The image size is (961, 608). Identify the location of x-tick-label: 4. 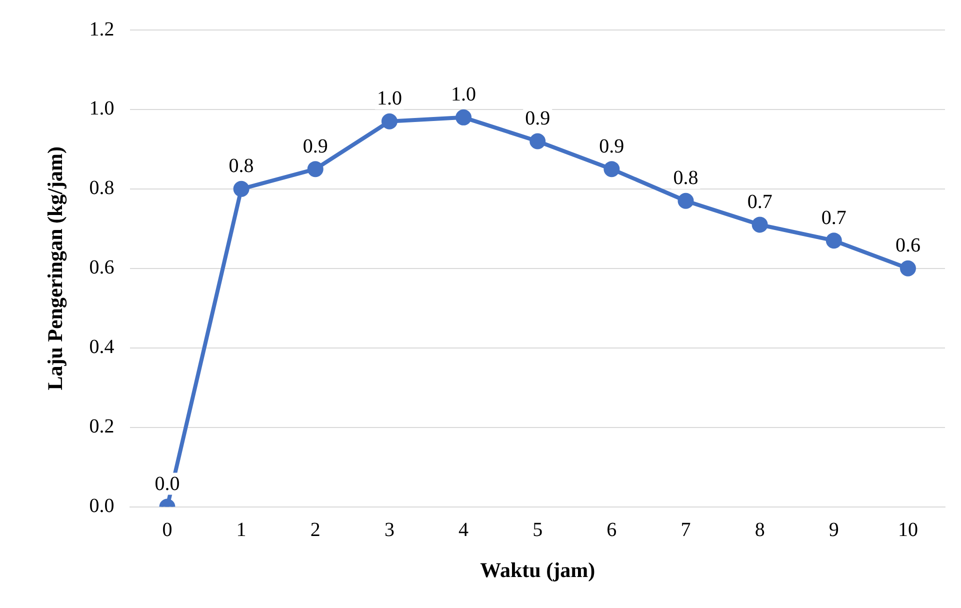
(463, 530).